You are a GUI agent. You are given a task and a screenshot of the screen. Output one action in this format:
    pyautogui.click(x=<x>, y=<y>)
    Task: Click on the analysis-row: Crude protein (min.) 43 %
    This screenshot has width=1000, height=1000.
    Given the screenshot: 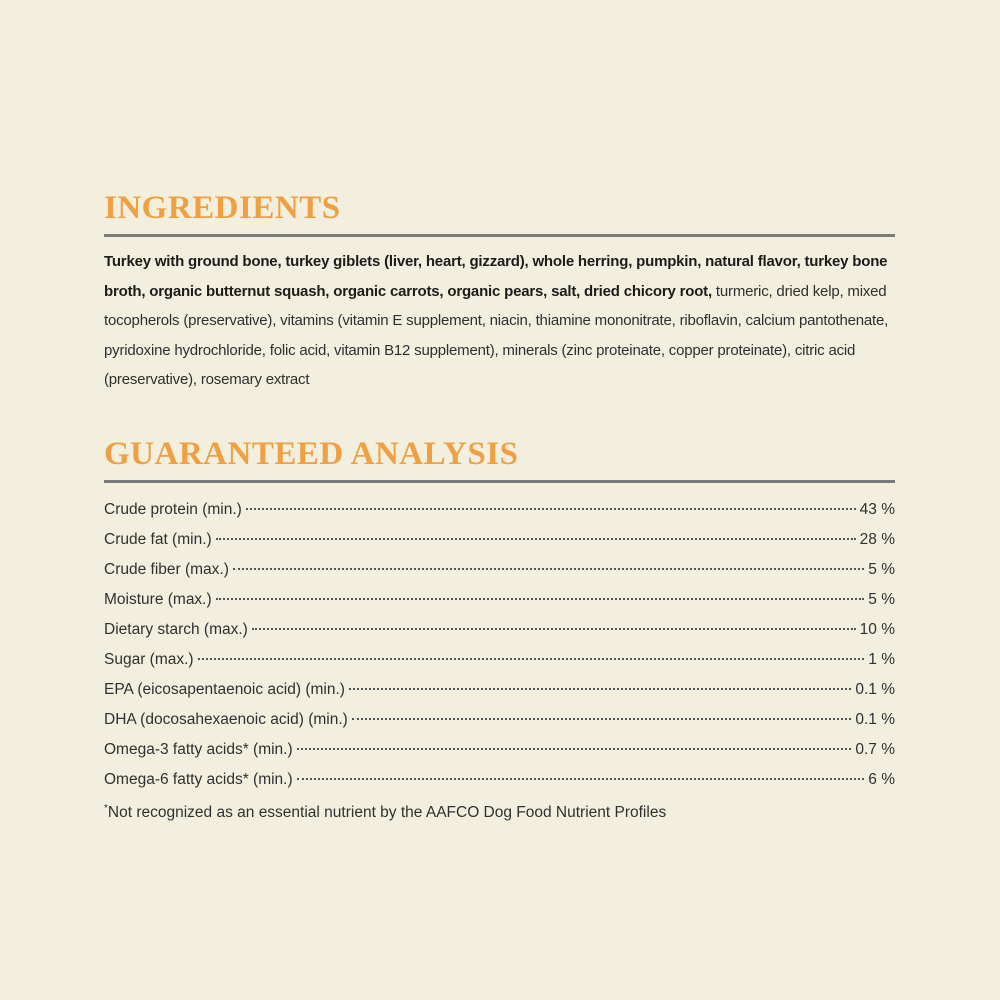 What is the action you would take?
    pyautogui.click(x=499, y=510)
    